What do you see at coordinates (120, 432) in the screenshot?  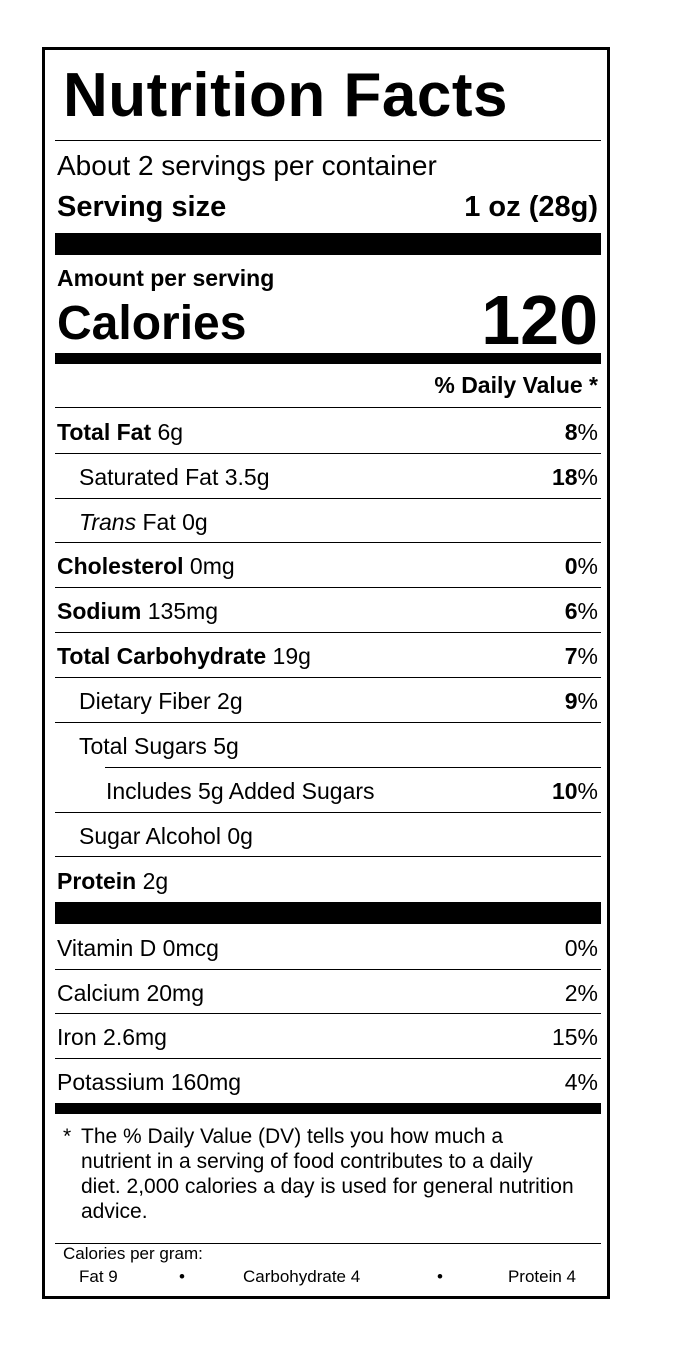 I see `nutrient-label: Total Fat 6g` at bounding box center [120, 432].